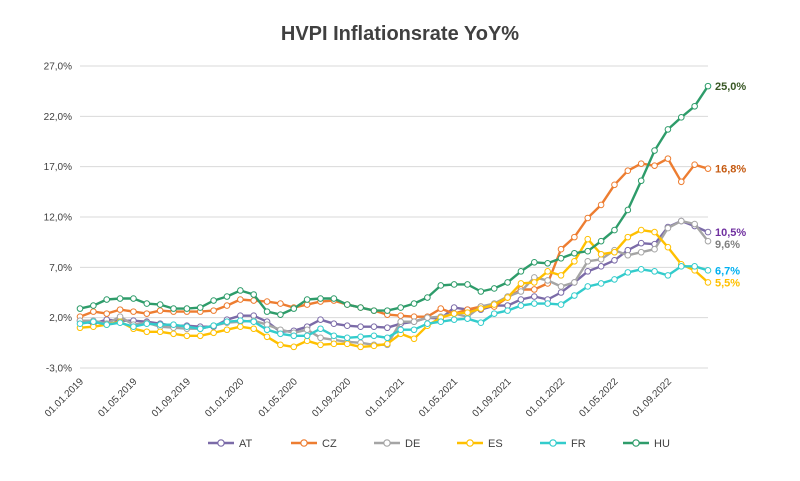 The image size is (800, 481). Describe the element at coordinates (438, 397) in the screenshot. I see `x-tick-label: 01.05.2021` at that location.